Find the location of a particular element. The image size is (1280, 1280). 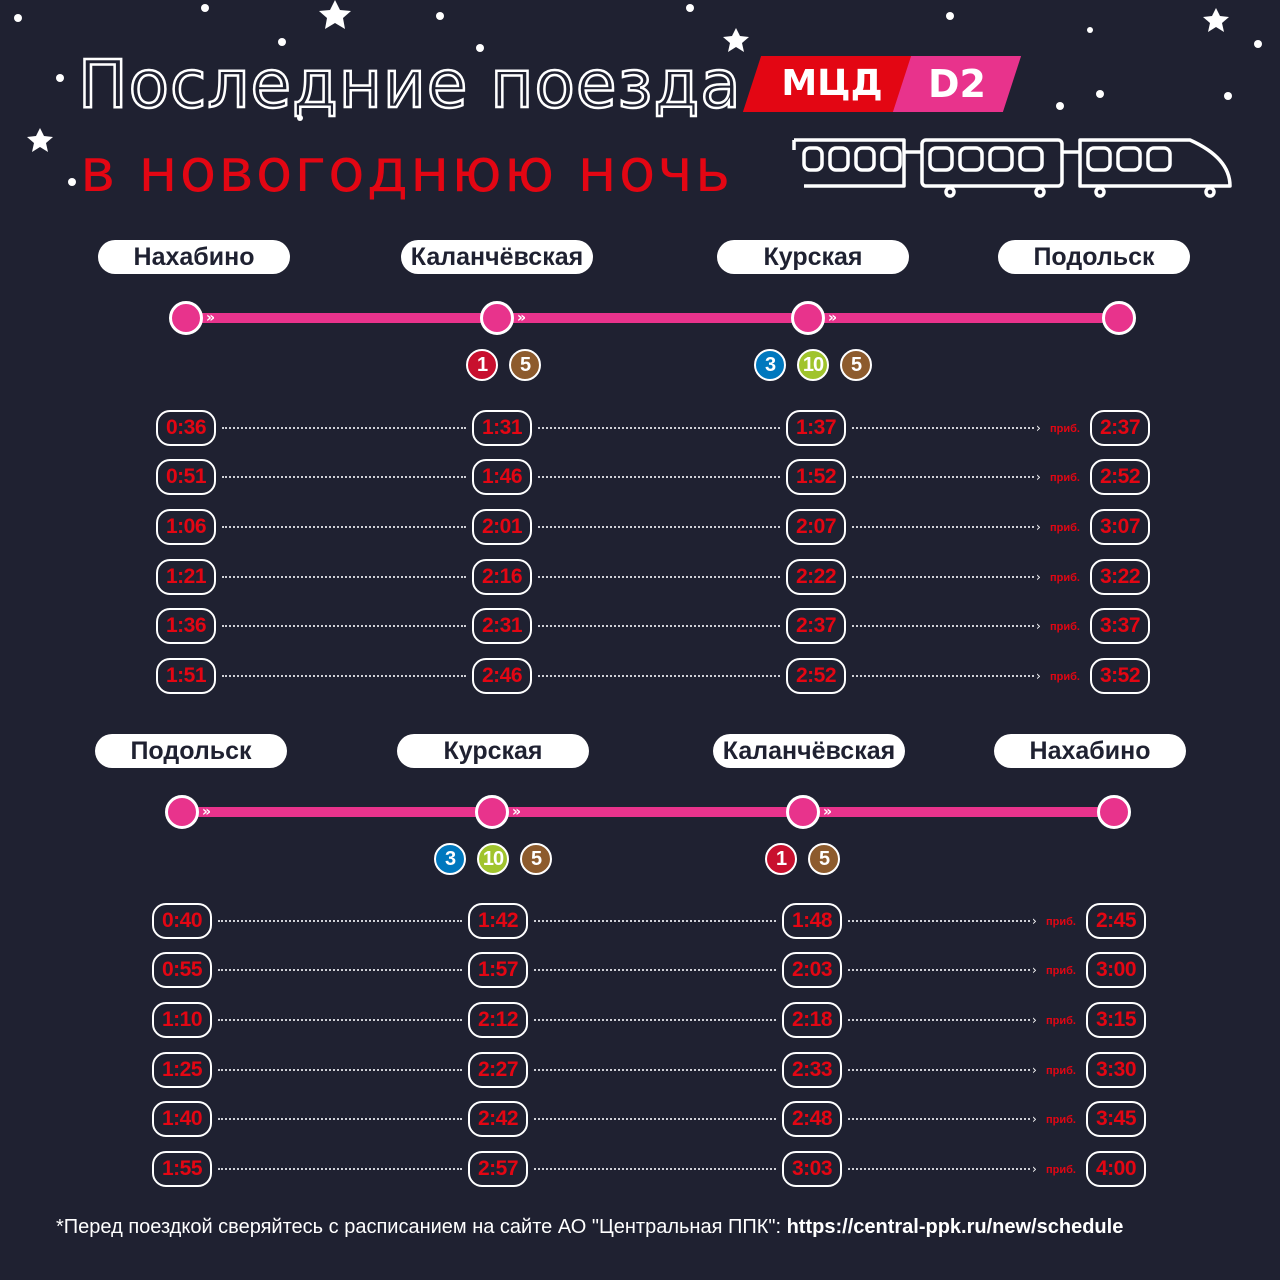

departure-time: 0:51 is located at coordinates (186, 477).